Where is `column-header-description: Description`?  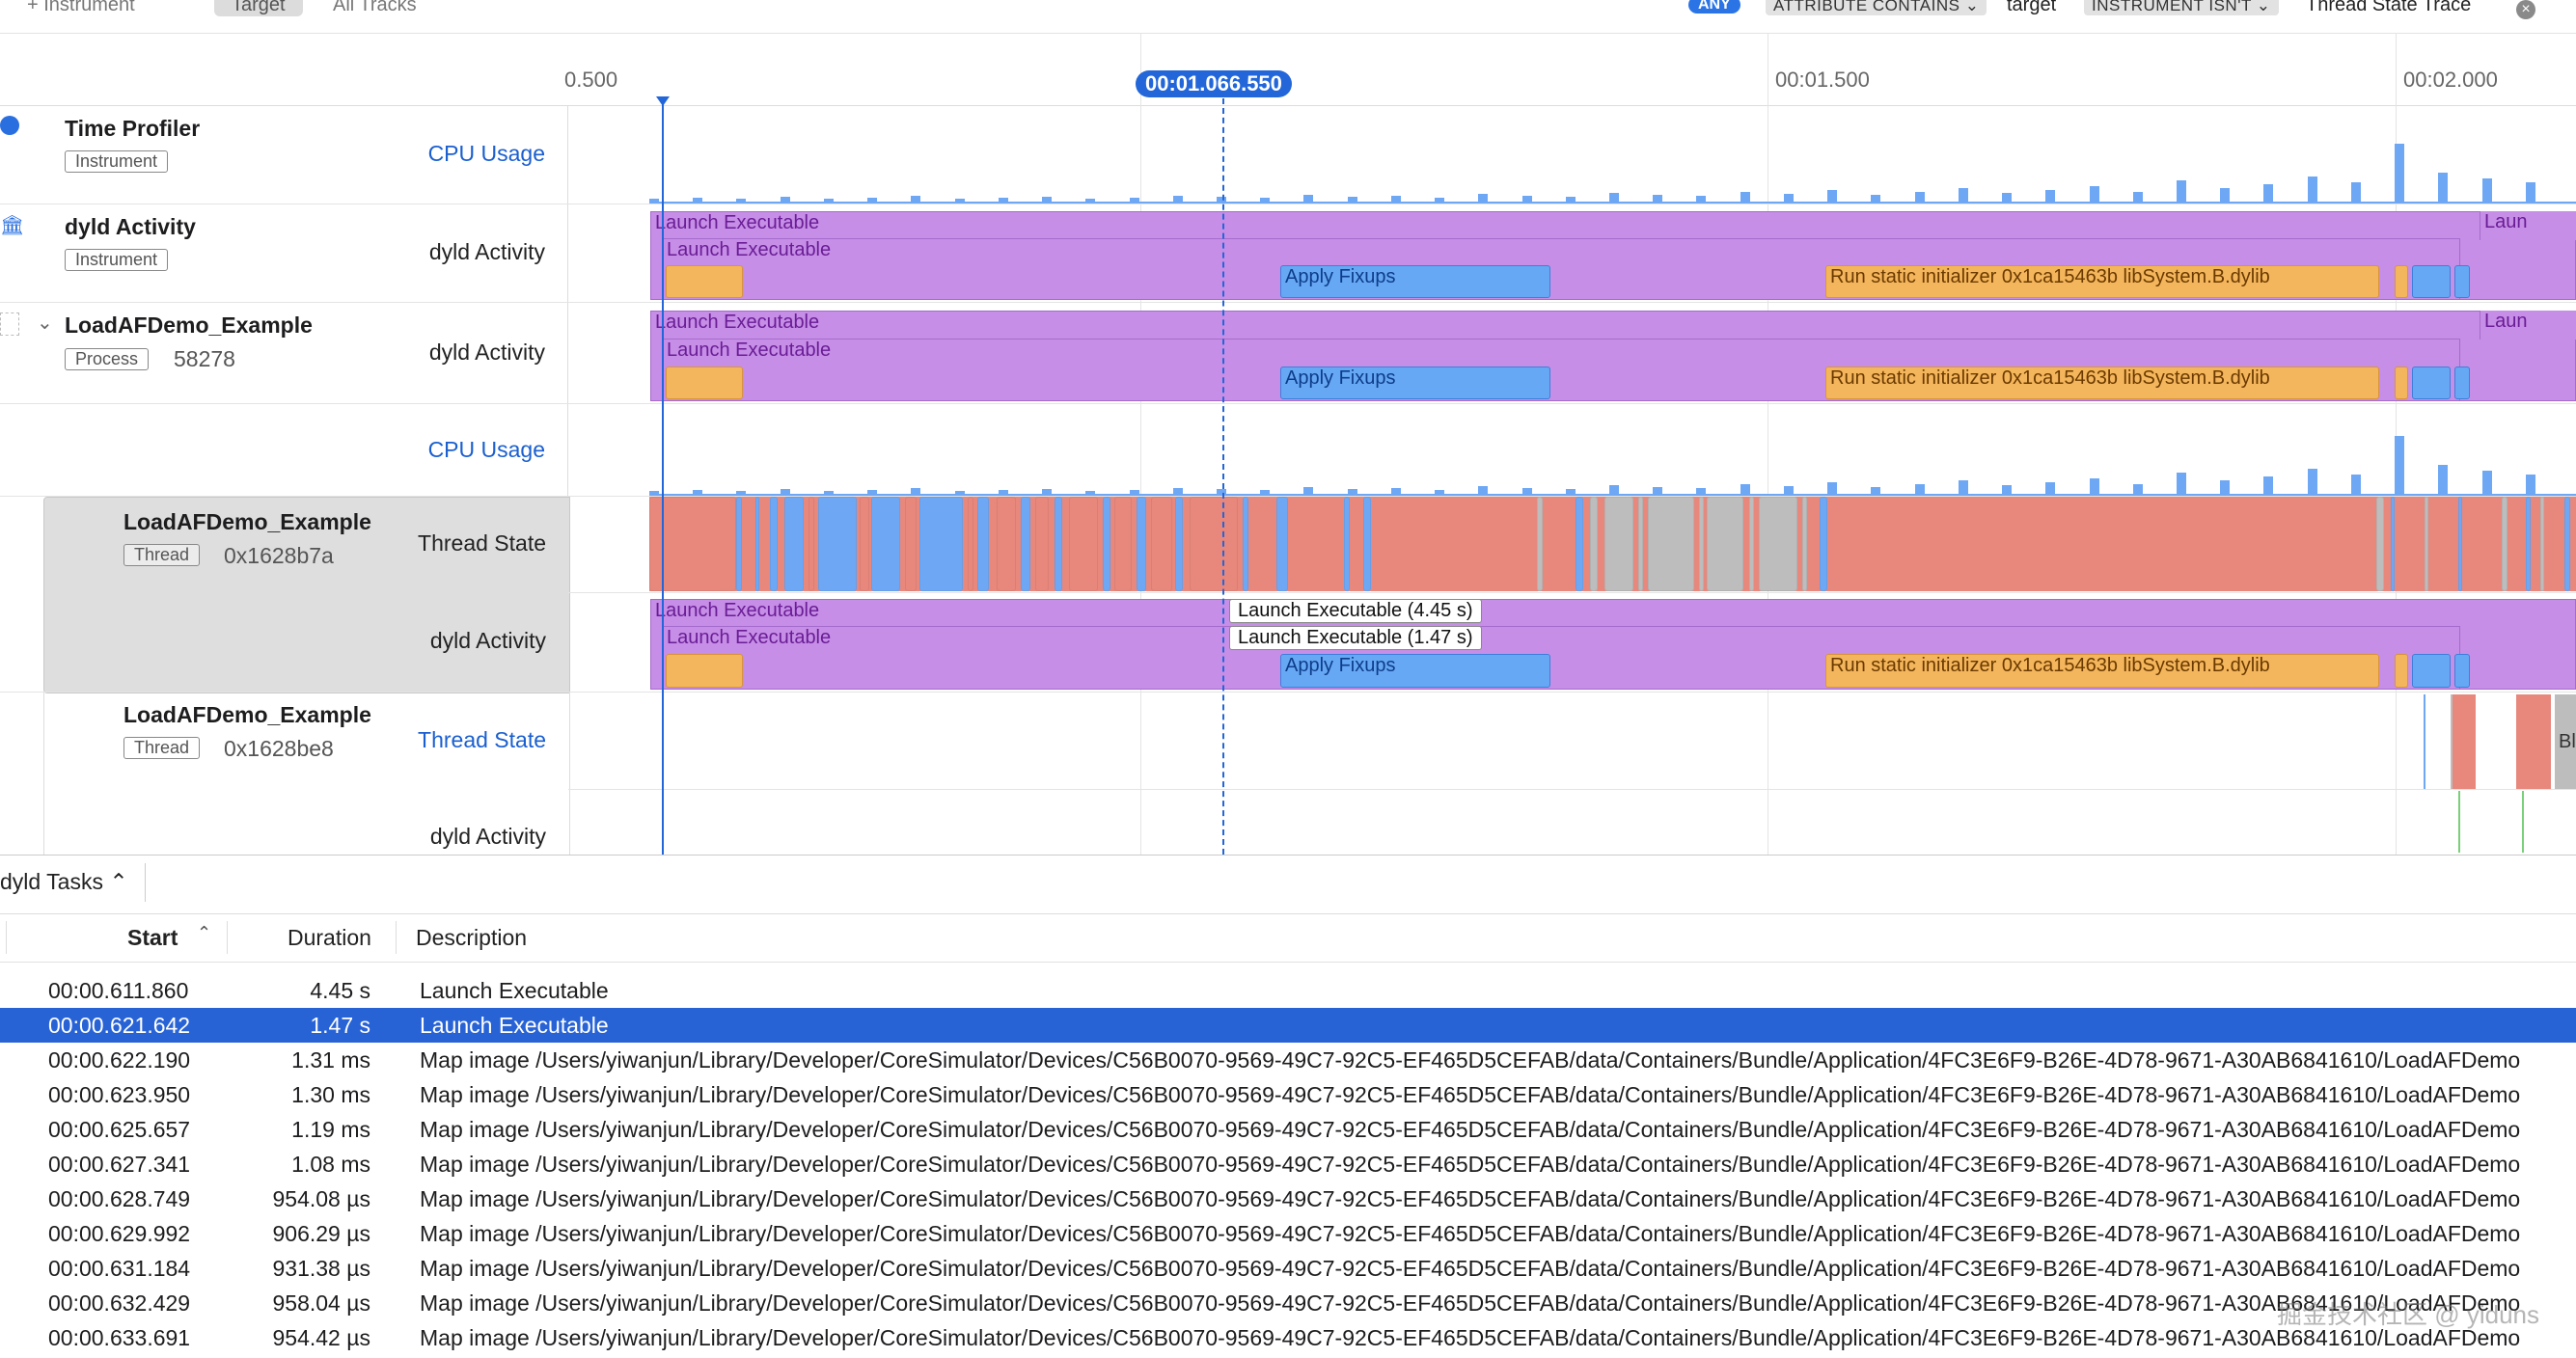
column-header-description: Description is located at coordinates (472, 938).